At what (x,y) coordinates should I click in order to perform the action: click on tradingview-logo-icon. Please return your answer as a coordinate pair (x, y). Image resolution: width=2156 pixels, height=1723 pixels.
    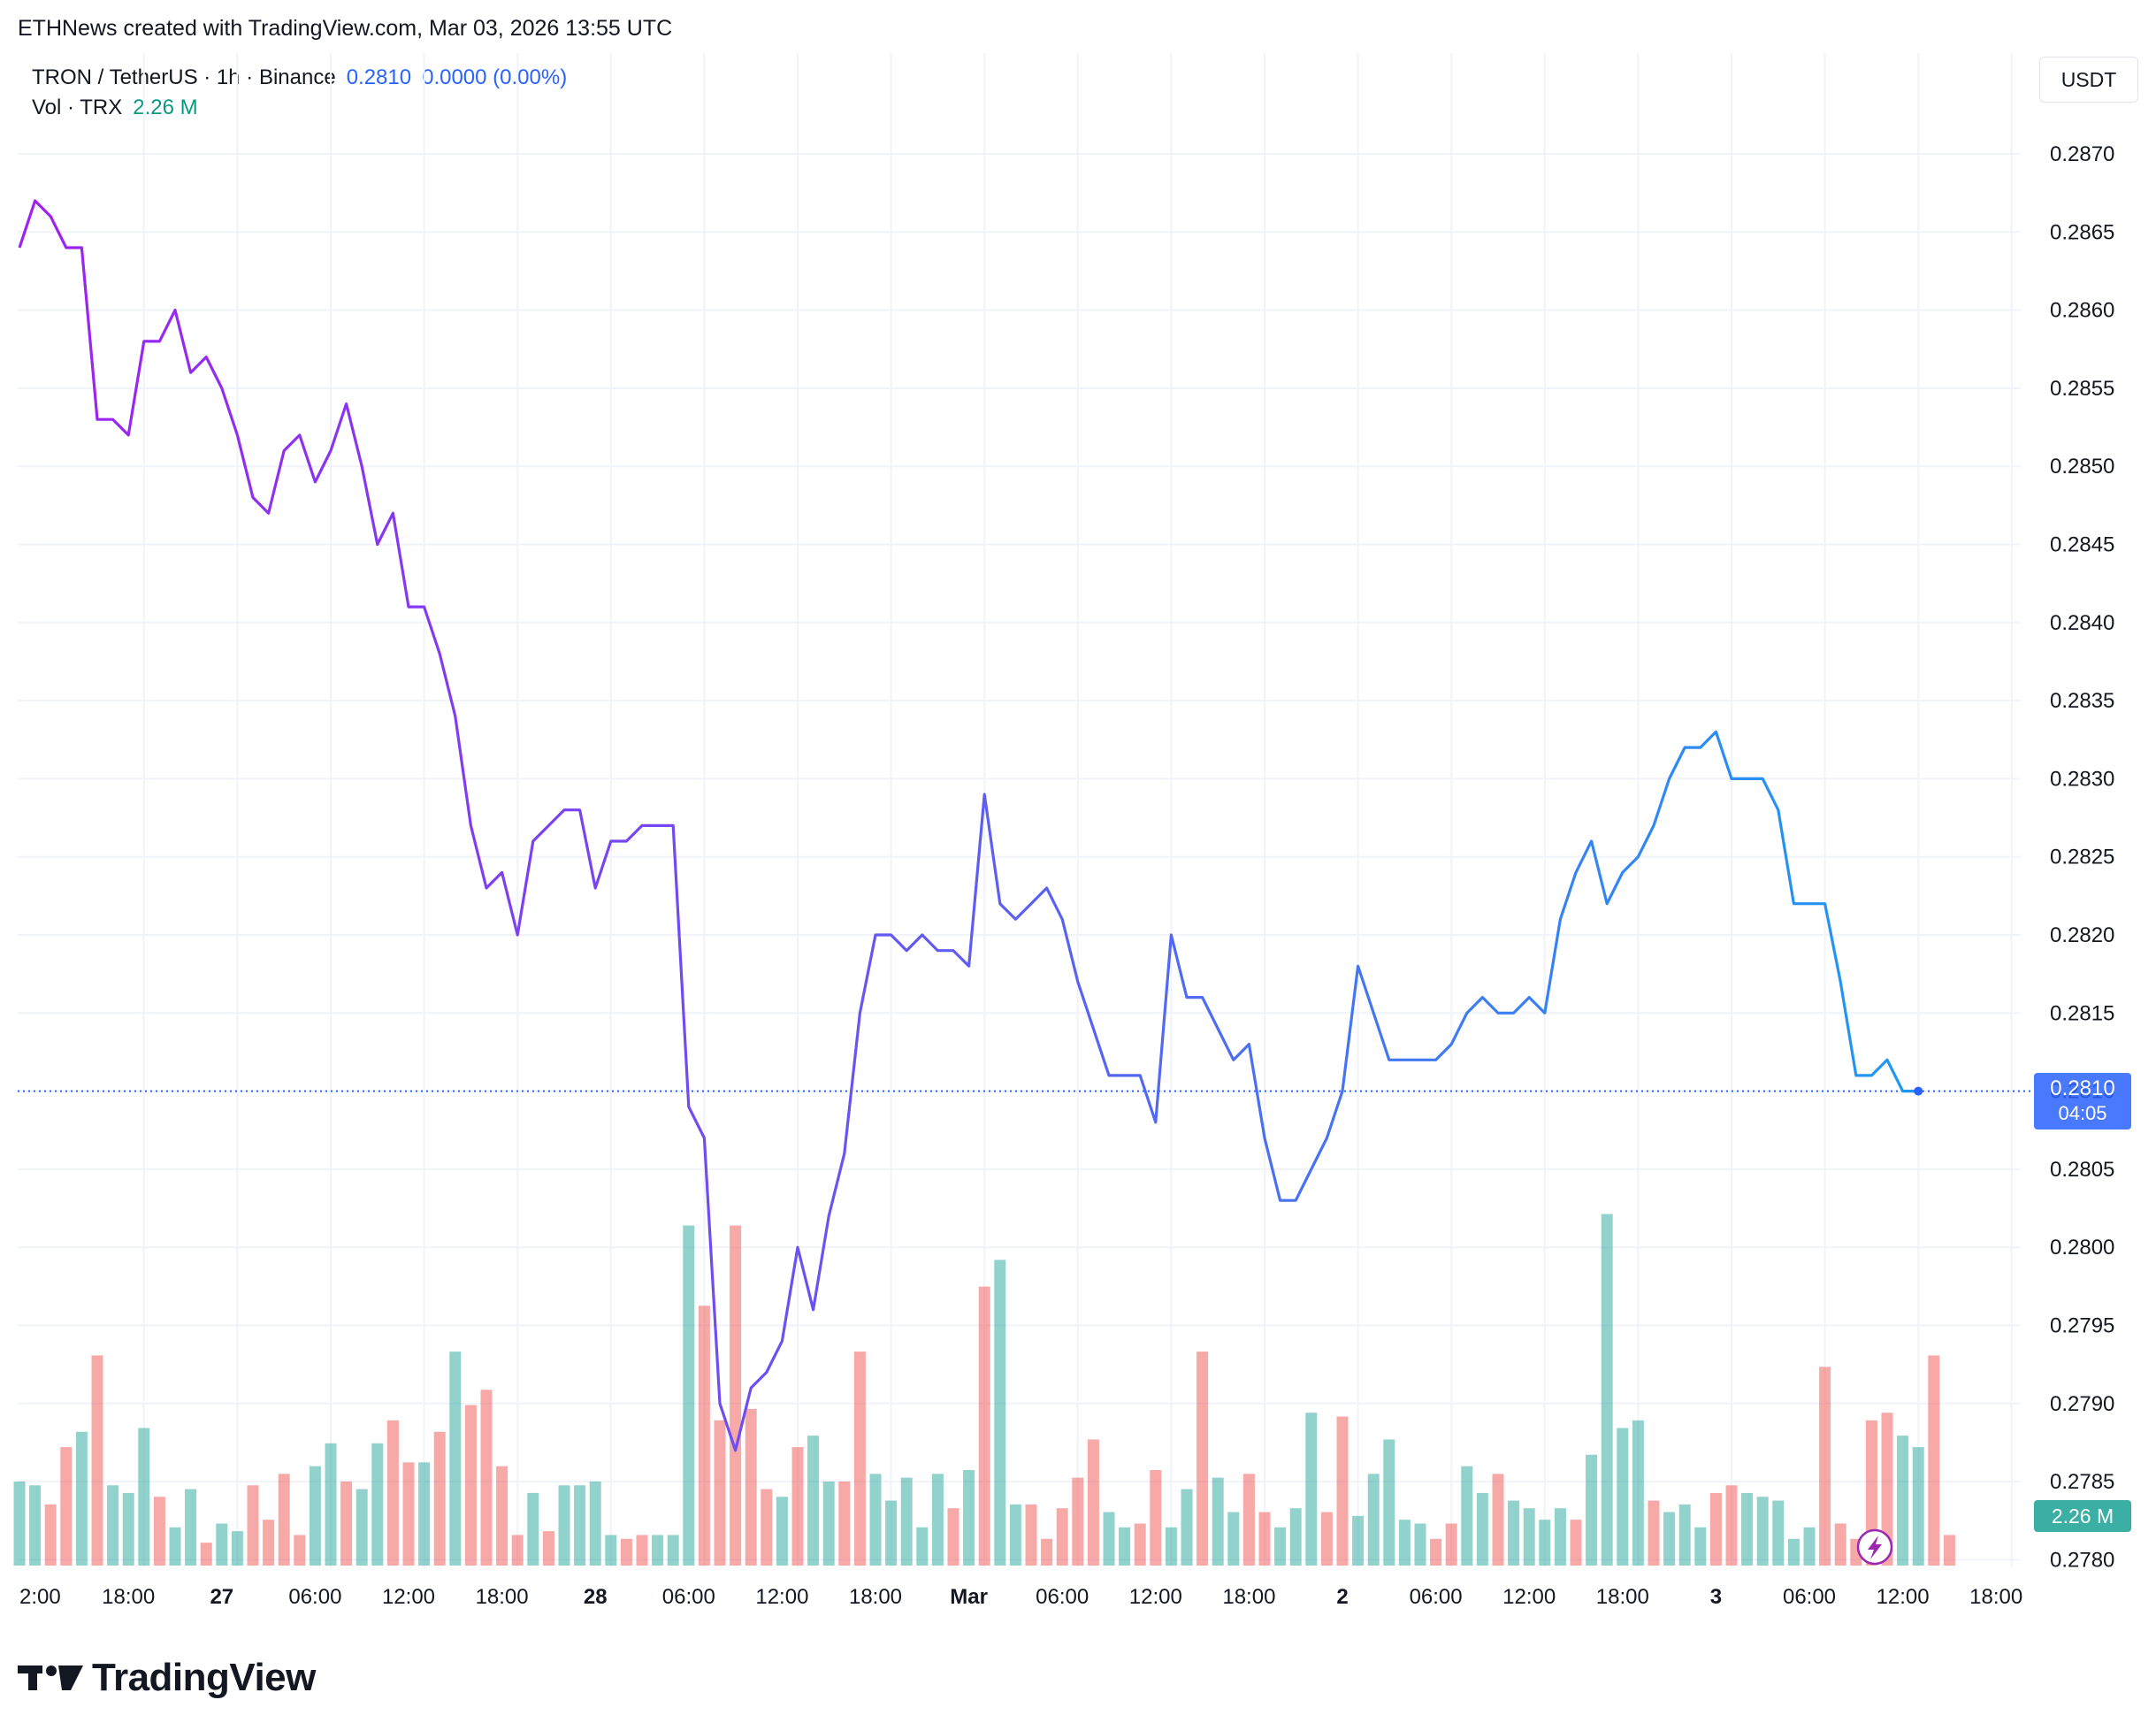
    Looking at the image, I should click on (50, 1678).